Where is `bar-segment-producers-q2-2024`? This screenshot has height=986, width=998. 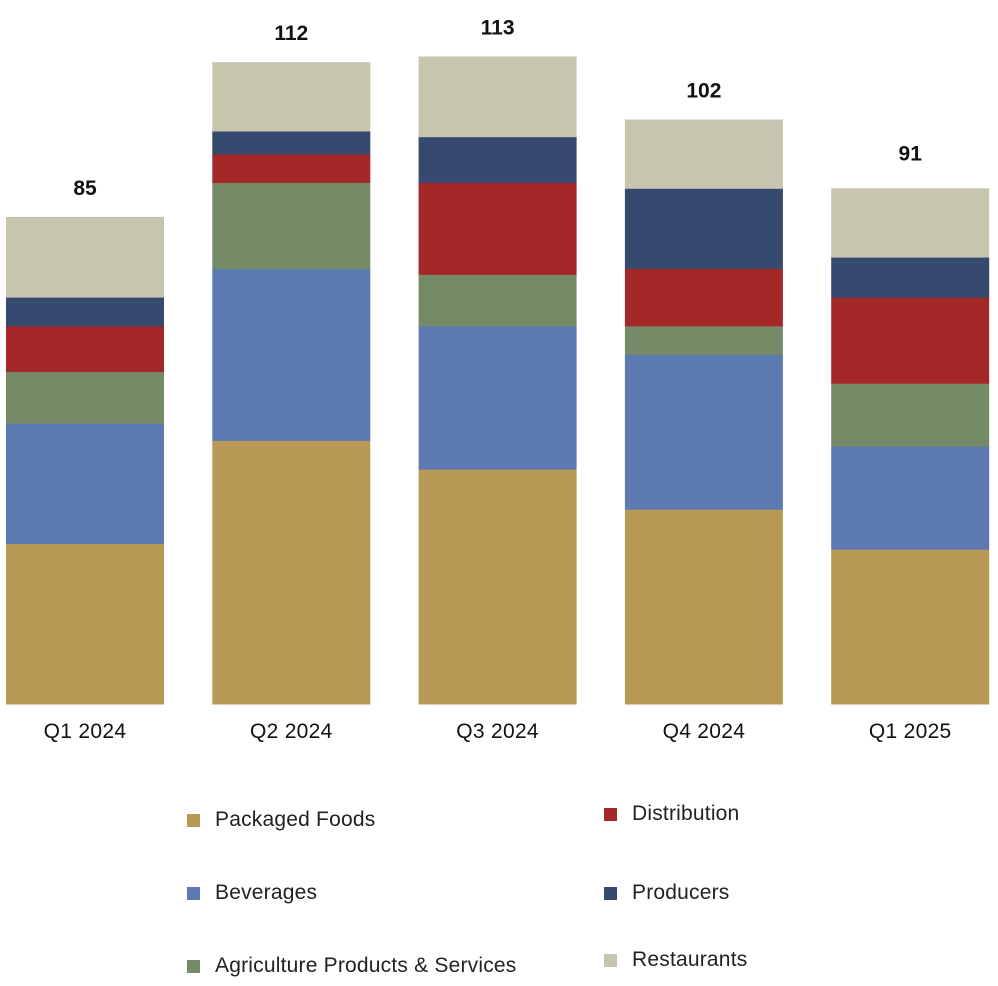 bar-segment-producers-q2-2024 is located at coordinates (291, 143).